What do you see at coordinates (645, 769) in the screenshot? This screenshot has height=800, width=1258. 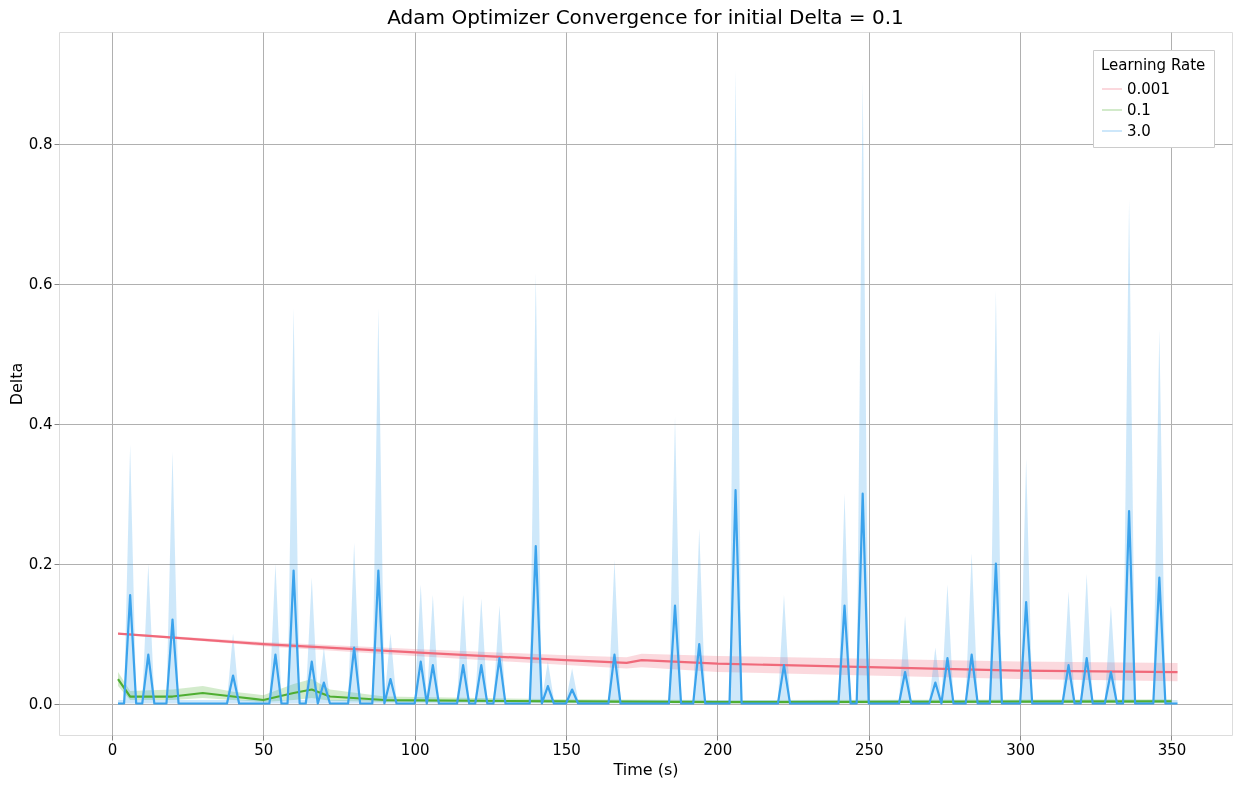 I see `x-axis-title: Time (s)` at bounding box center [645, 769].